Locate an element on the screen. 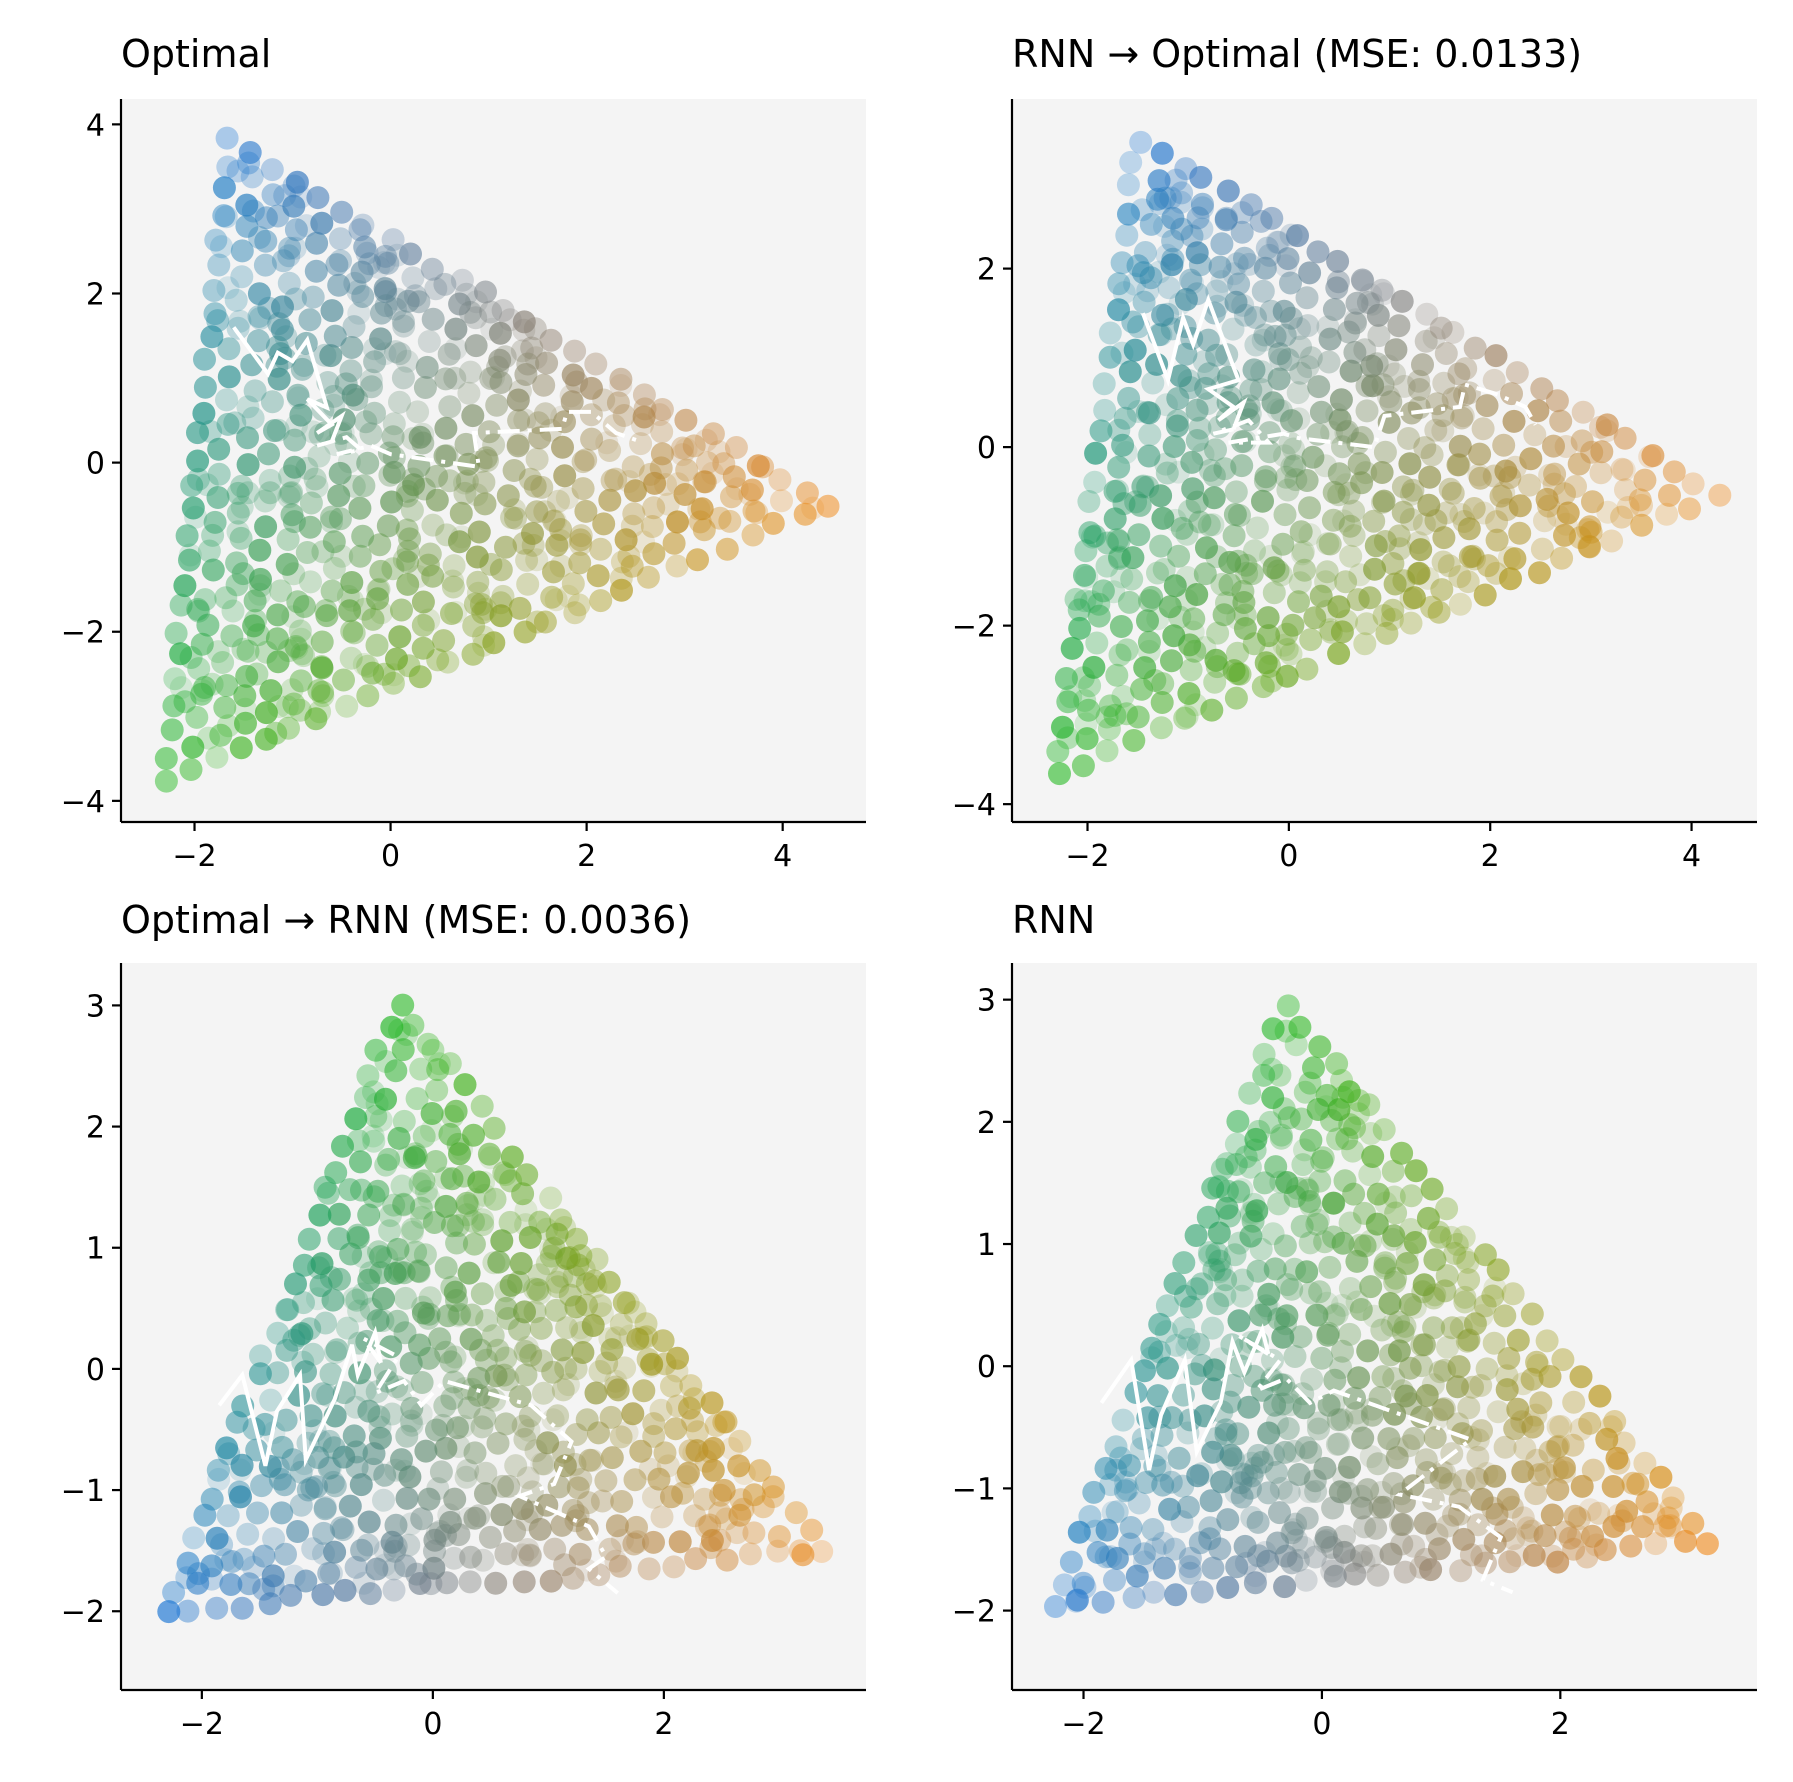  trajectory-dashdot is located at coordinates (490, 1465).